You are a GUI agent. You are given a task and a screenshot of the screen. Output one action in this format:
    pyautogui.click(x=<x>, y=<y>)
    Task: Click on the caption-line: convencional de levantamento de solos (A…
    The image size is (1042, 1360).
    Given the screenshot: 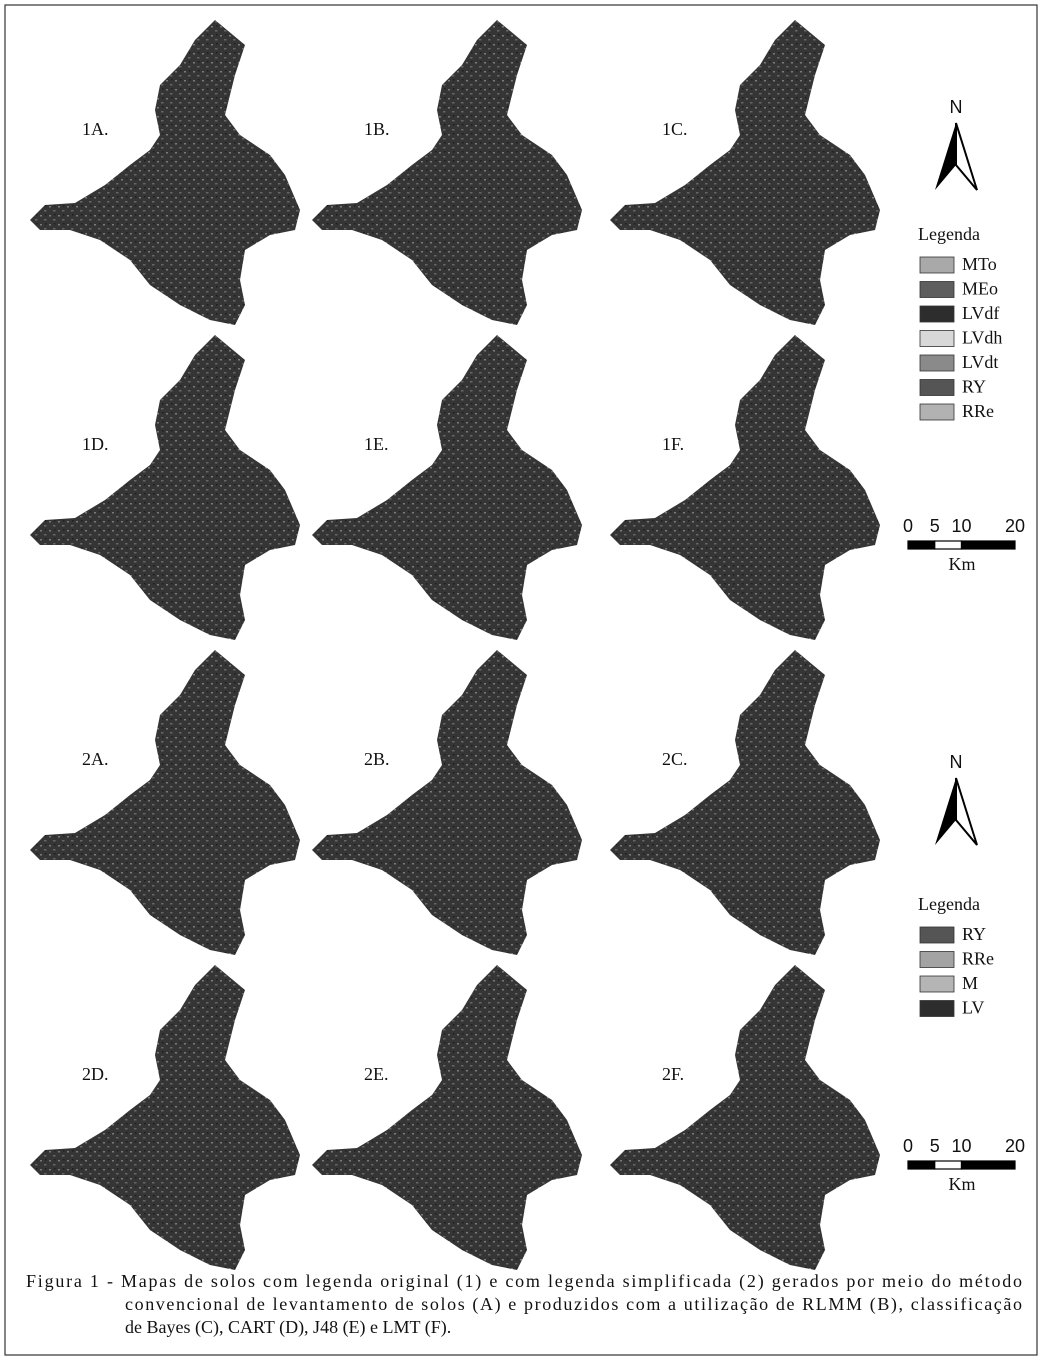 What is the action you would take?
    pyautogui.click(x=573, y=1304)
    